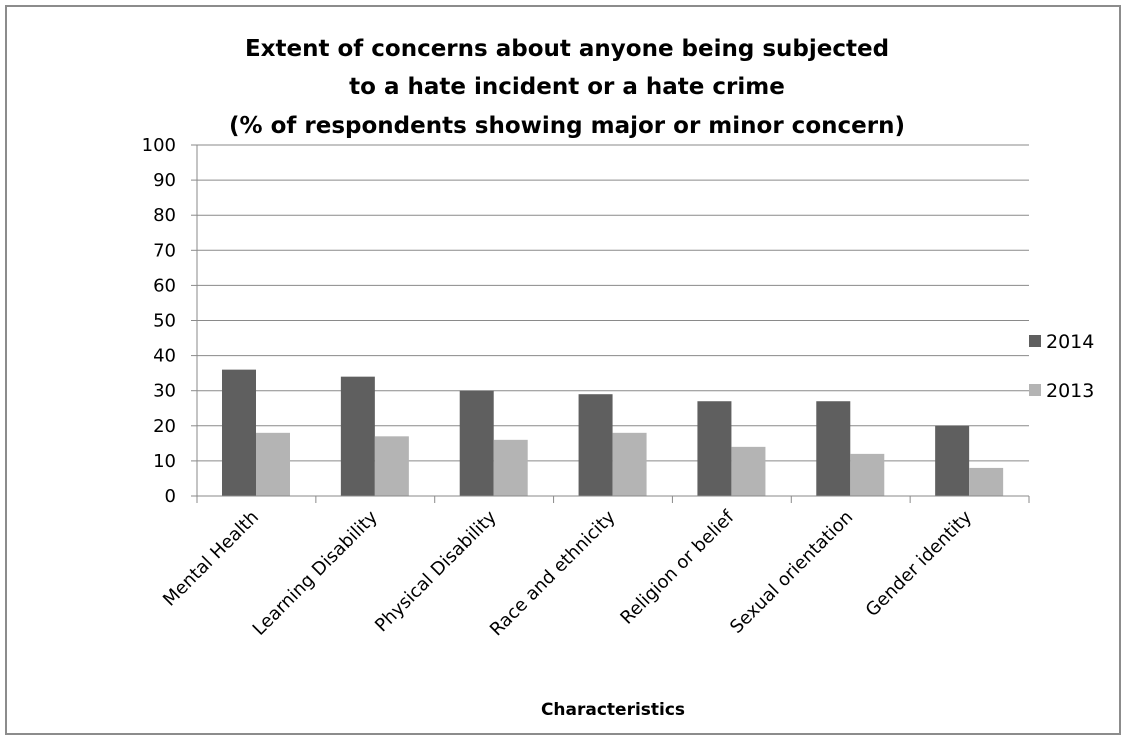 This screenshot has height=735, width=1125. Describe the element at coordinates (211, 559) in the screenshot. I see `x-category-label: Mental Health` at that location.